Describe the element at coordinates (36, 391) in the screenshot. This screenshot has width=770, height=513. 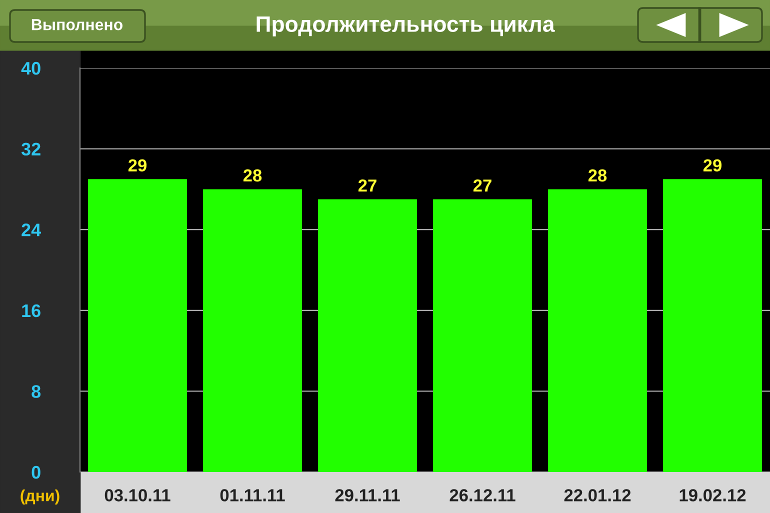
I see `y-tick-label: 8` at that location.